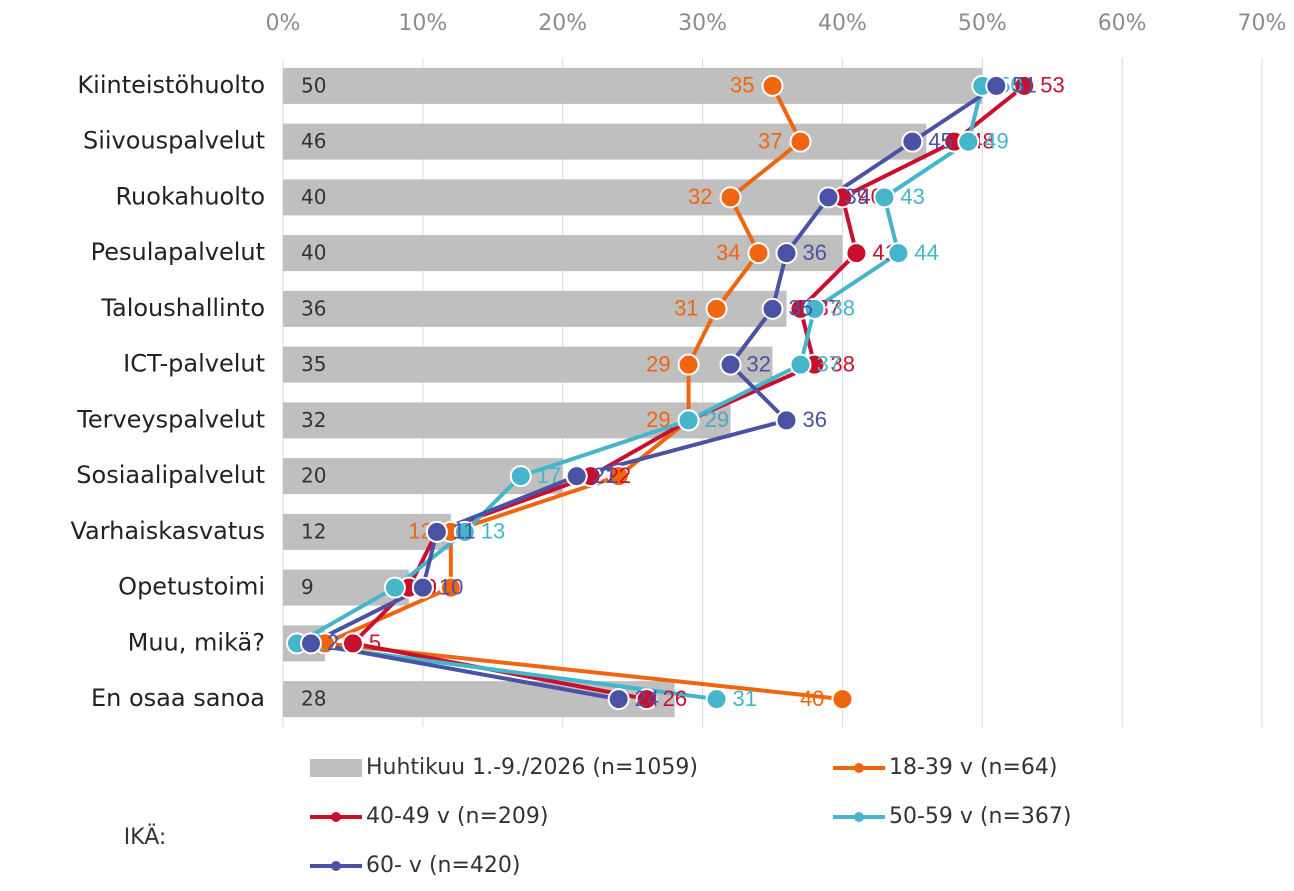  I want to click on y-tick-label: Terveyspalvelut, so click(170, 419).